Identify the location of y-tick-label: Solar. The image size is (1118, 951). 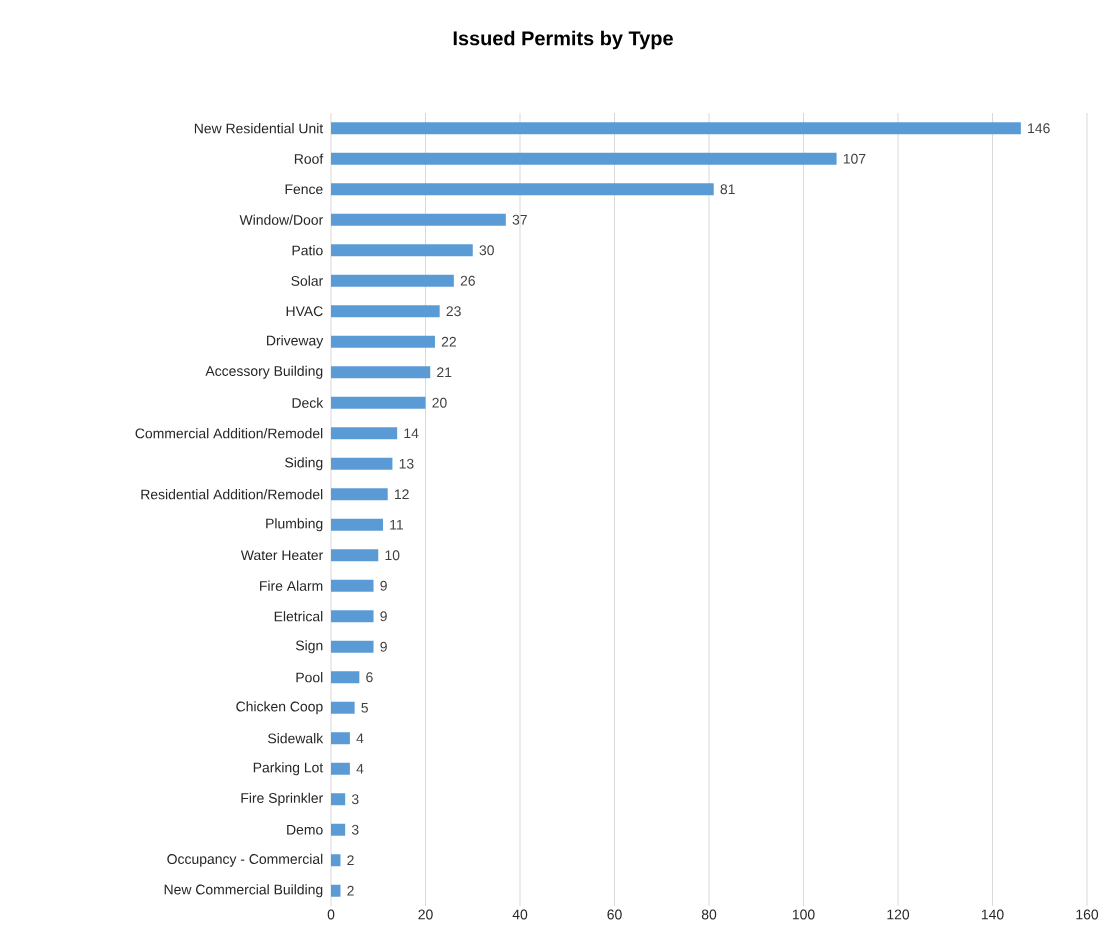
(307, 280).